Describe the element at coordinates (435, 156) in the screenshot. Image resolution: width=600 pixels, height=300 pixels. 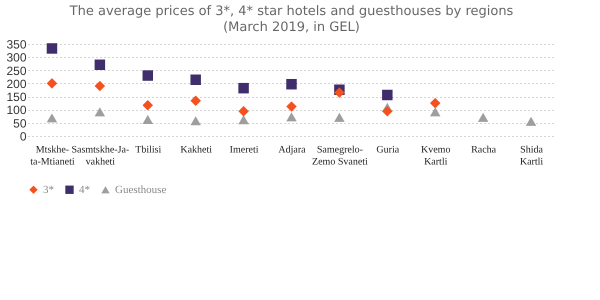
I see `x-tick-label: Kvemo Kartli` at that location.